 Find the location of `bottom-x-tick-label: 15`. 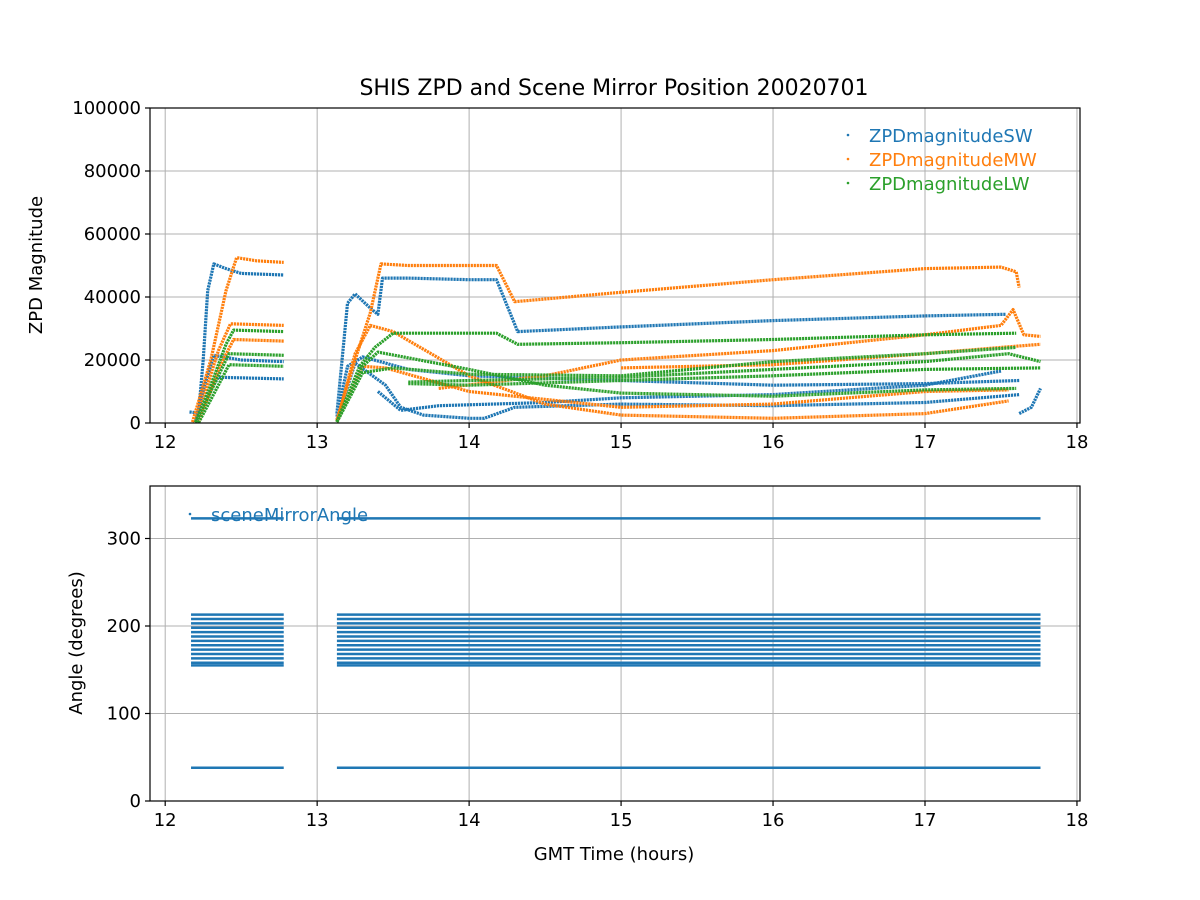

bottom-x-tick-label: 15 is located at coordinates (621, 820).